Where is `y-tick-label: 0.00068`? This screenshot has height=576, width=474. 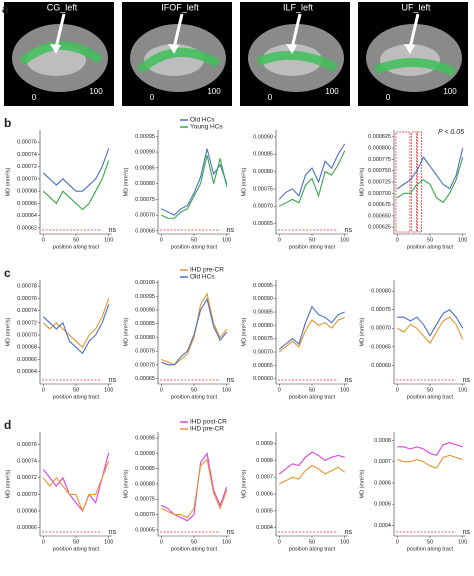
y-tick-label: 0.00068 is located at coordinates (27, 348).